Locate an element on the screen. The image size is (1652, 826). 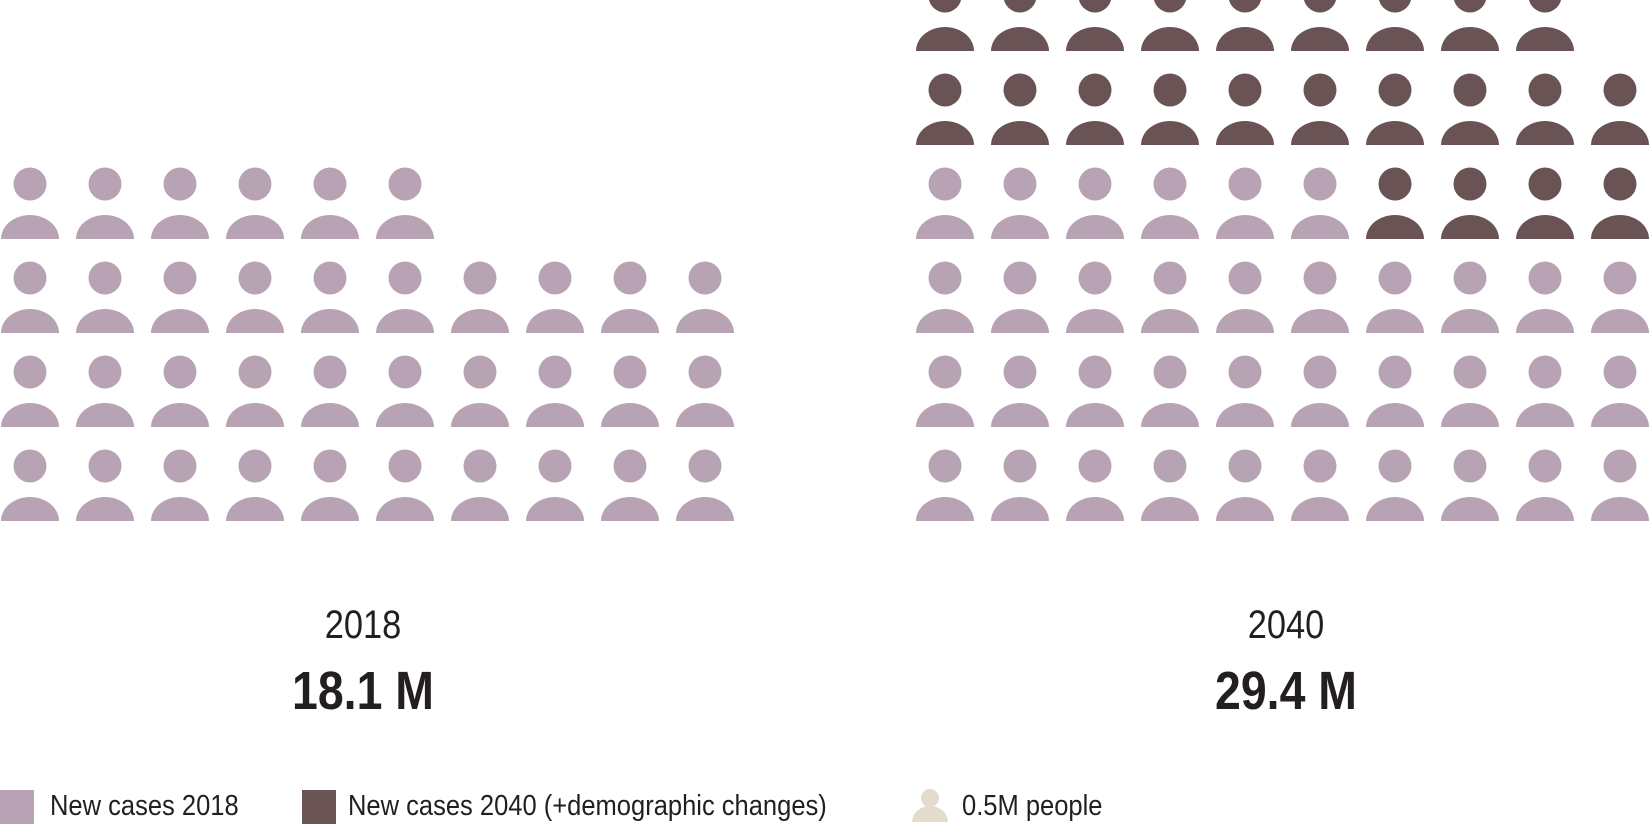
panel-year-2040: 2040 is located at coordinates (1286, 625).